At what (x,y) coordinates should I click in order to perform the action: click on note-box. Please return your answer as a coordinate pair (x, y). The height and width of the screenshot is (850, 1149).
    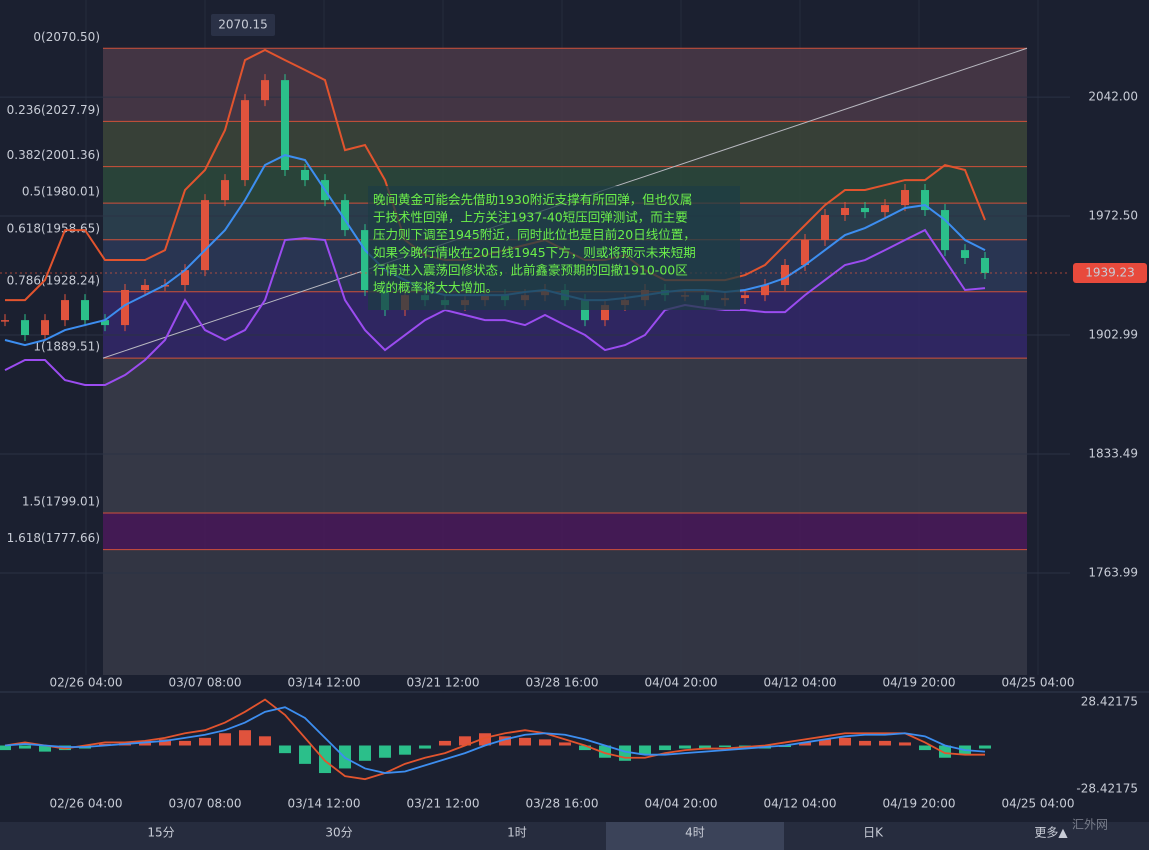
    Looking at the image, I should click on (554, 248).